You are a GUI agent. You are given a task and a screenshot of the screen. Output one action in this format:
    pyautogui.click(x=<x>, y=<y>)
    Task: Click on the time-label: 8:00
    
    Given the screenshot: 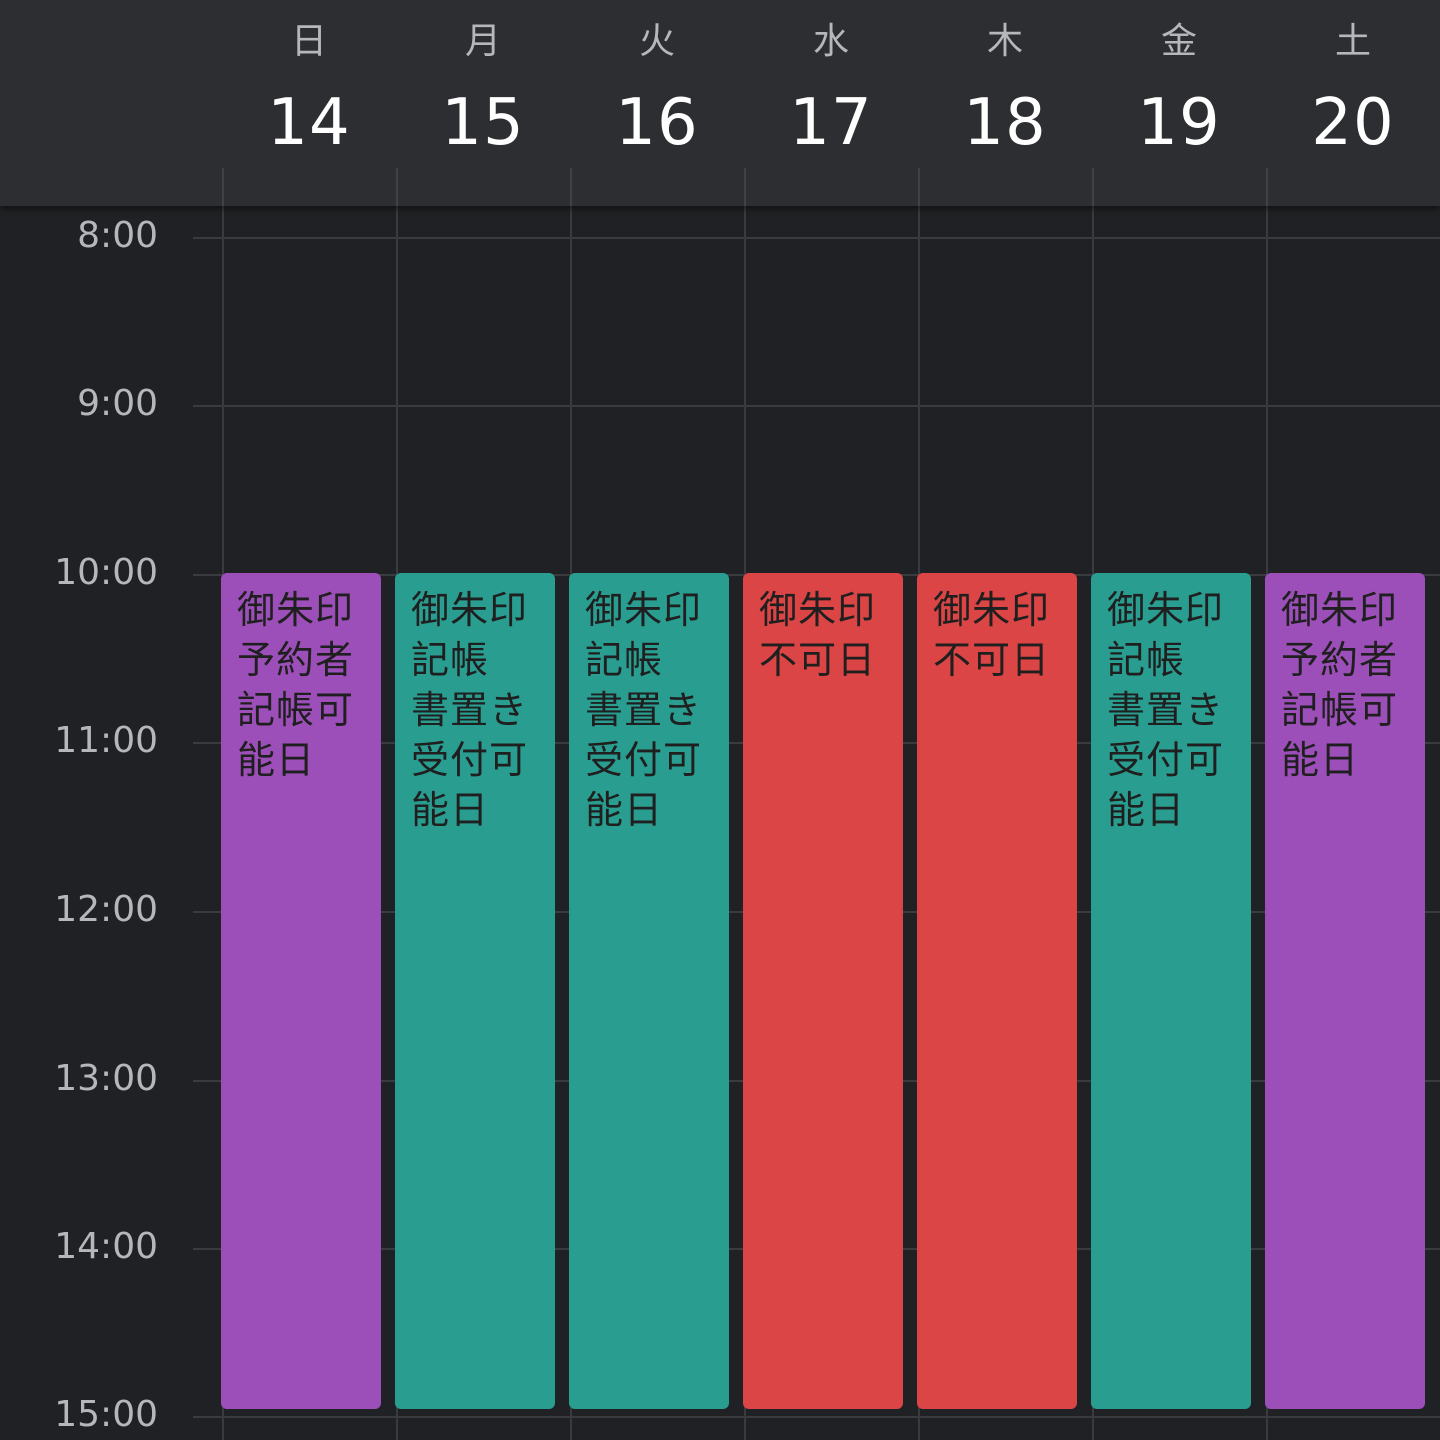 What is the action you would take?
    pyautogui.click(x=117, y=235)
    